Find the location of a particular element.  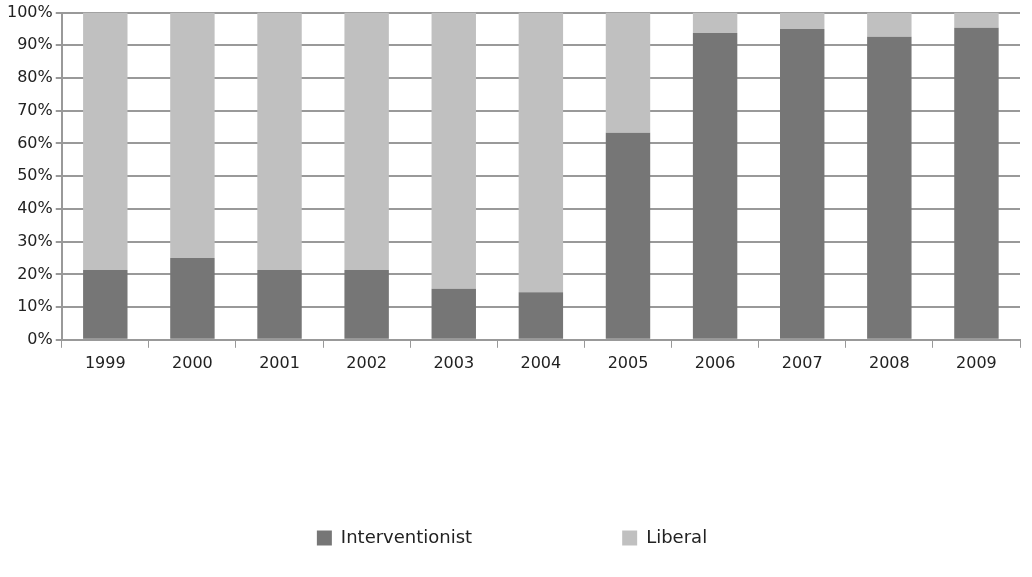

x-tick-label: 2002 is located at coordinates (366, 362).